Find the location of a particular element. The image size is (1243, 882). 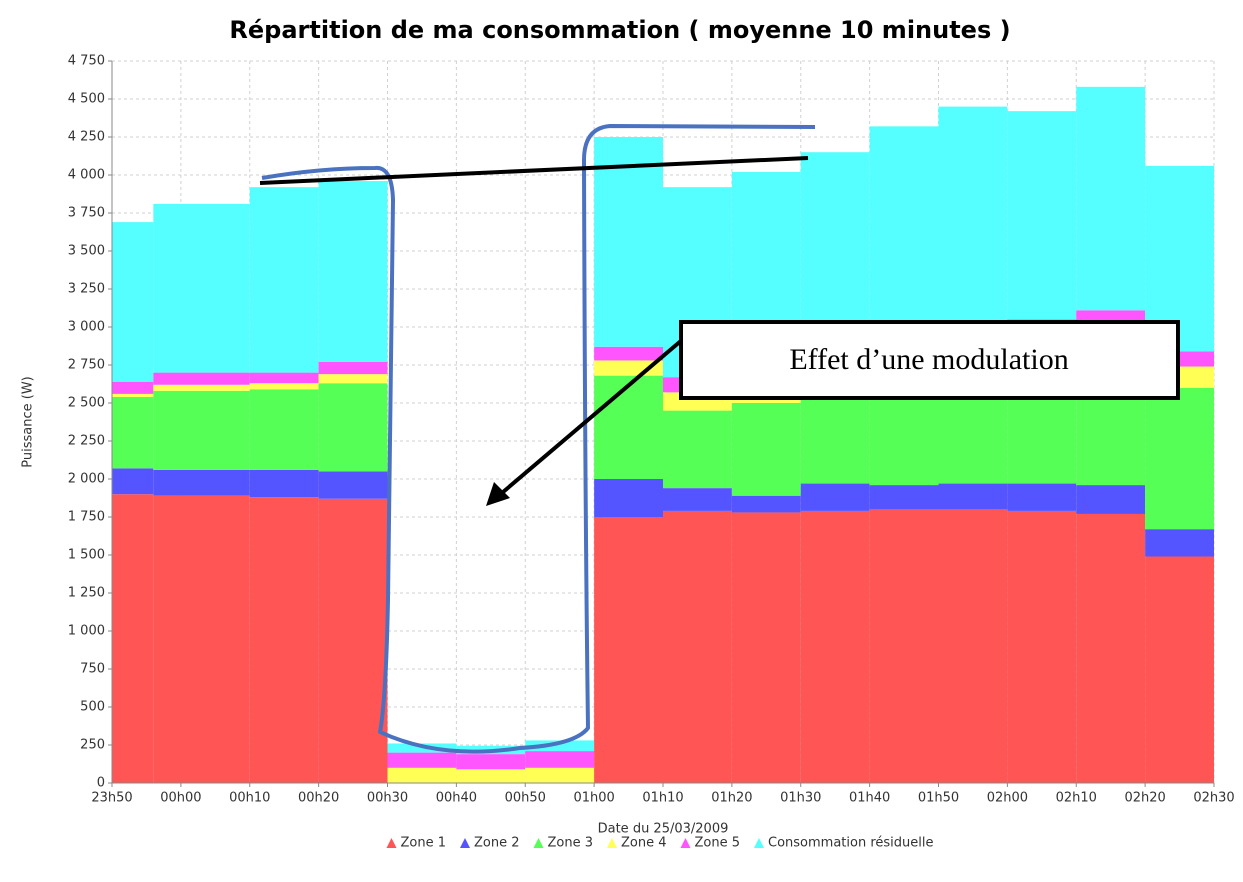

y-tick-label: 250 is located at coordinates (92, 745).